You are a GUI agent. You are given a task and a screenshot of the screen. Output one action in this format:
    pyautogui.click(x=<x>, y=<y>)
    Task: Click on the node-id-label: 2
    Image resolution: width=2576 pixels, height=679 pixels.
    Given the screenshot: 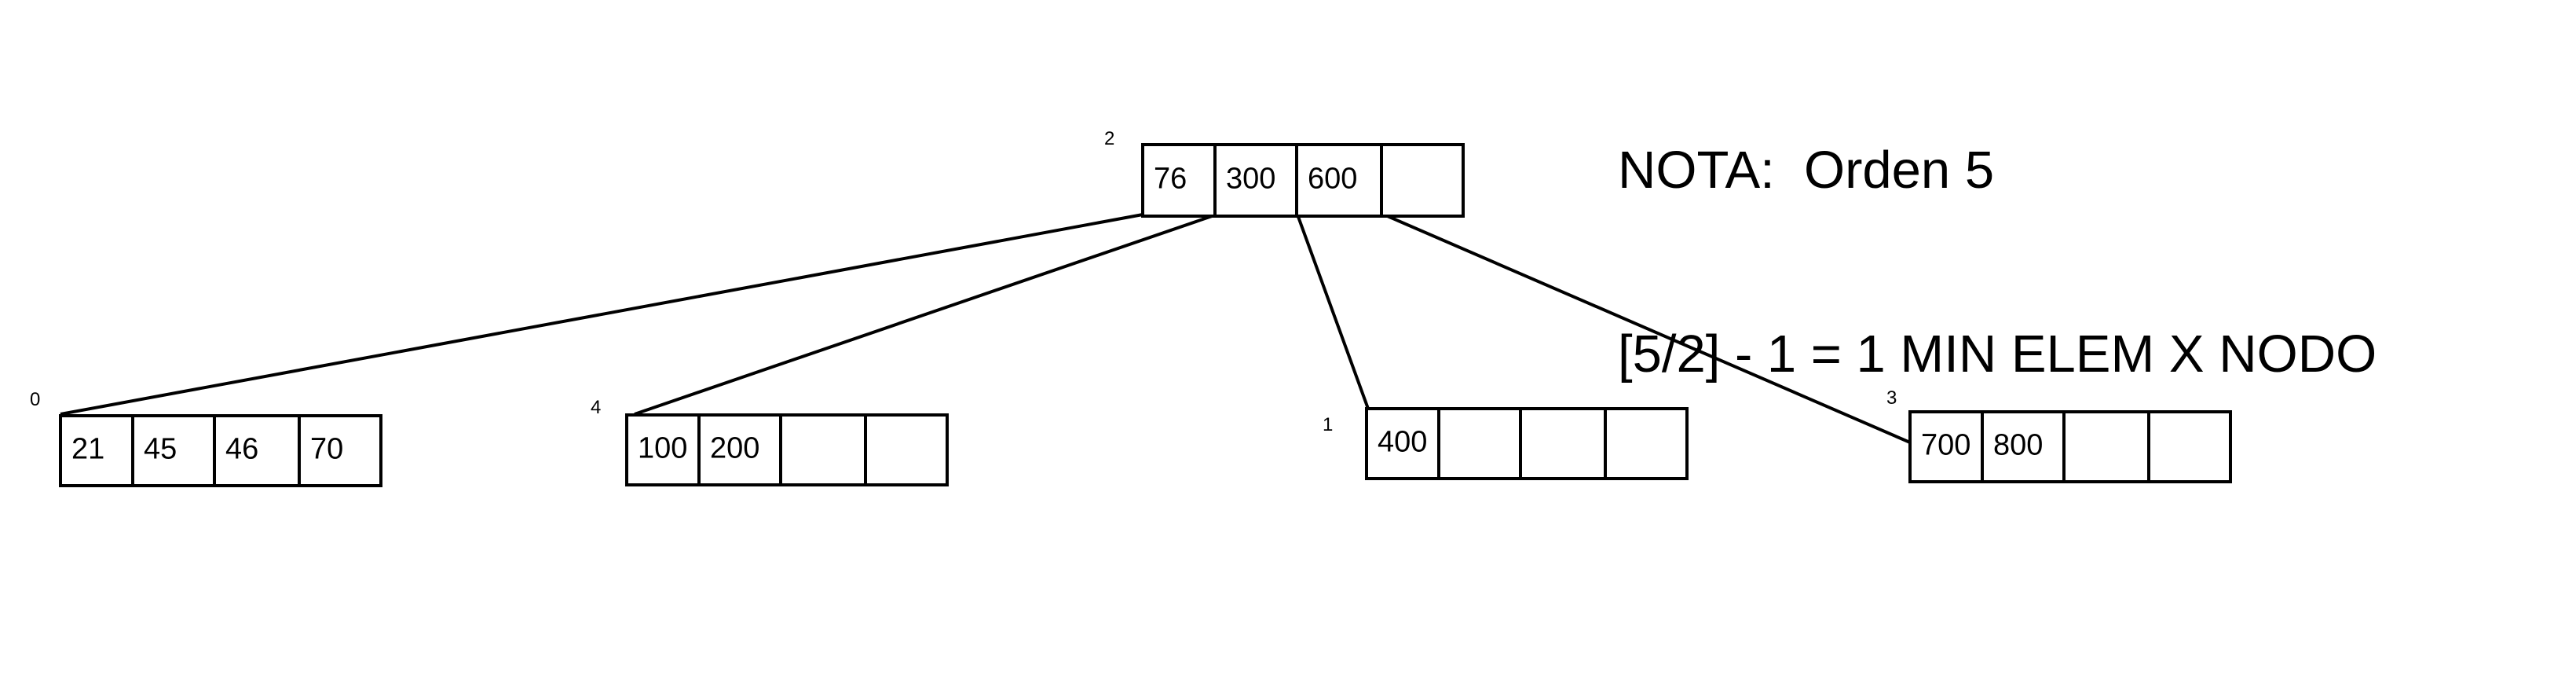 What is the action you would take?
    pyautogui.click(x=1109, y=138)
    